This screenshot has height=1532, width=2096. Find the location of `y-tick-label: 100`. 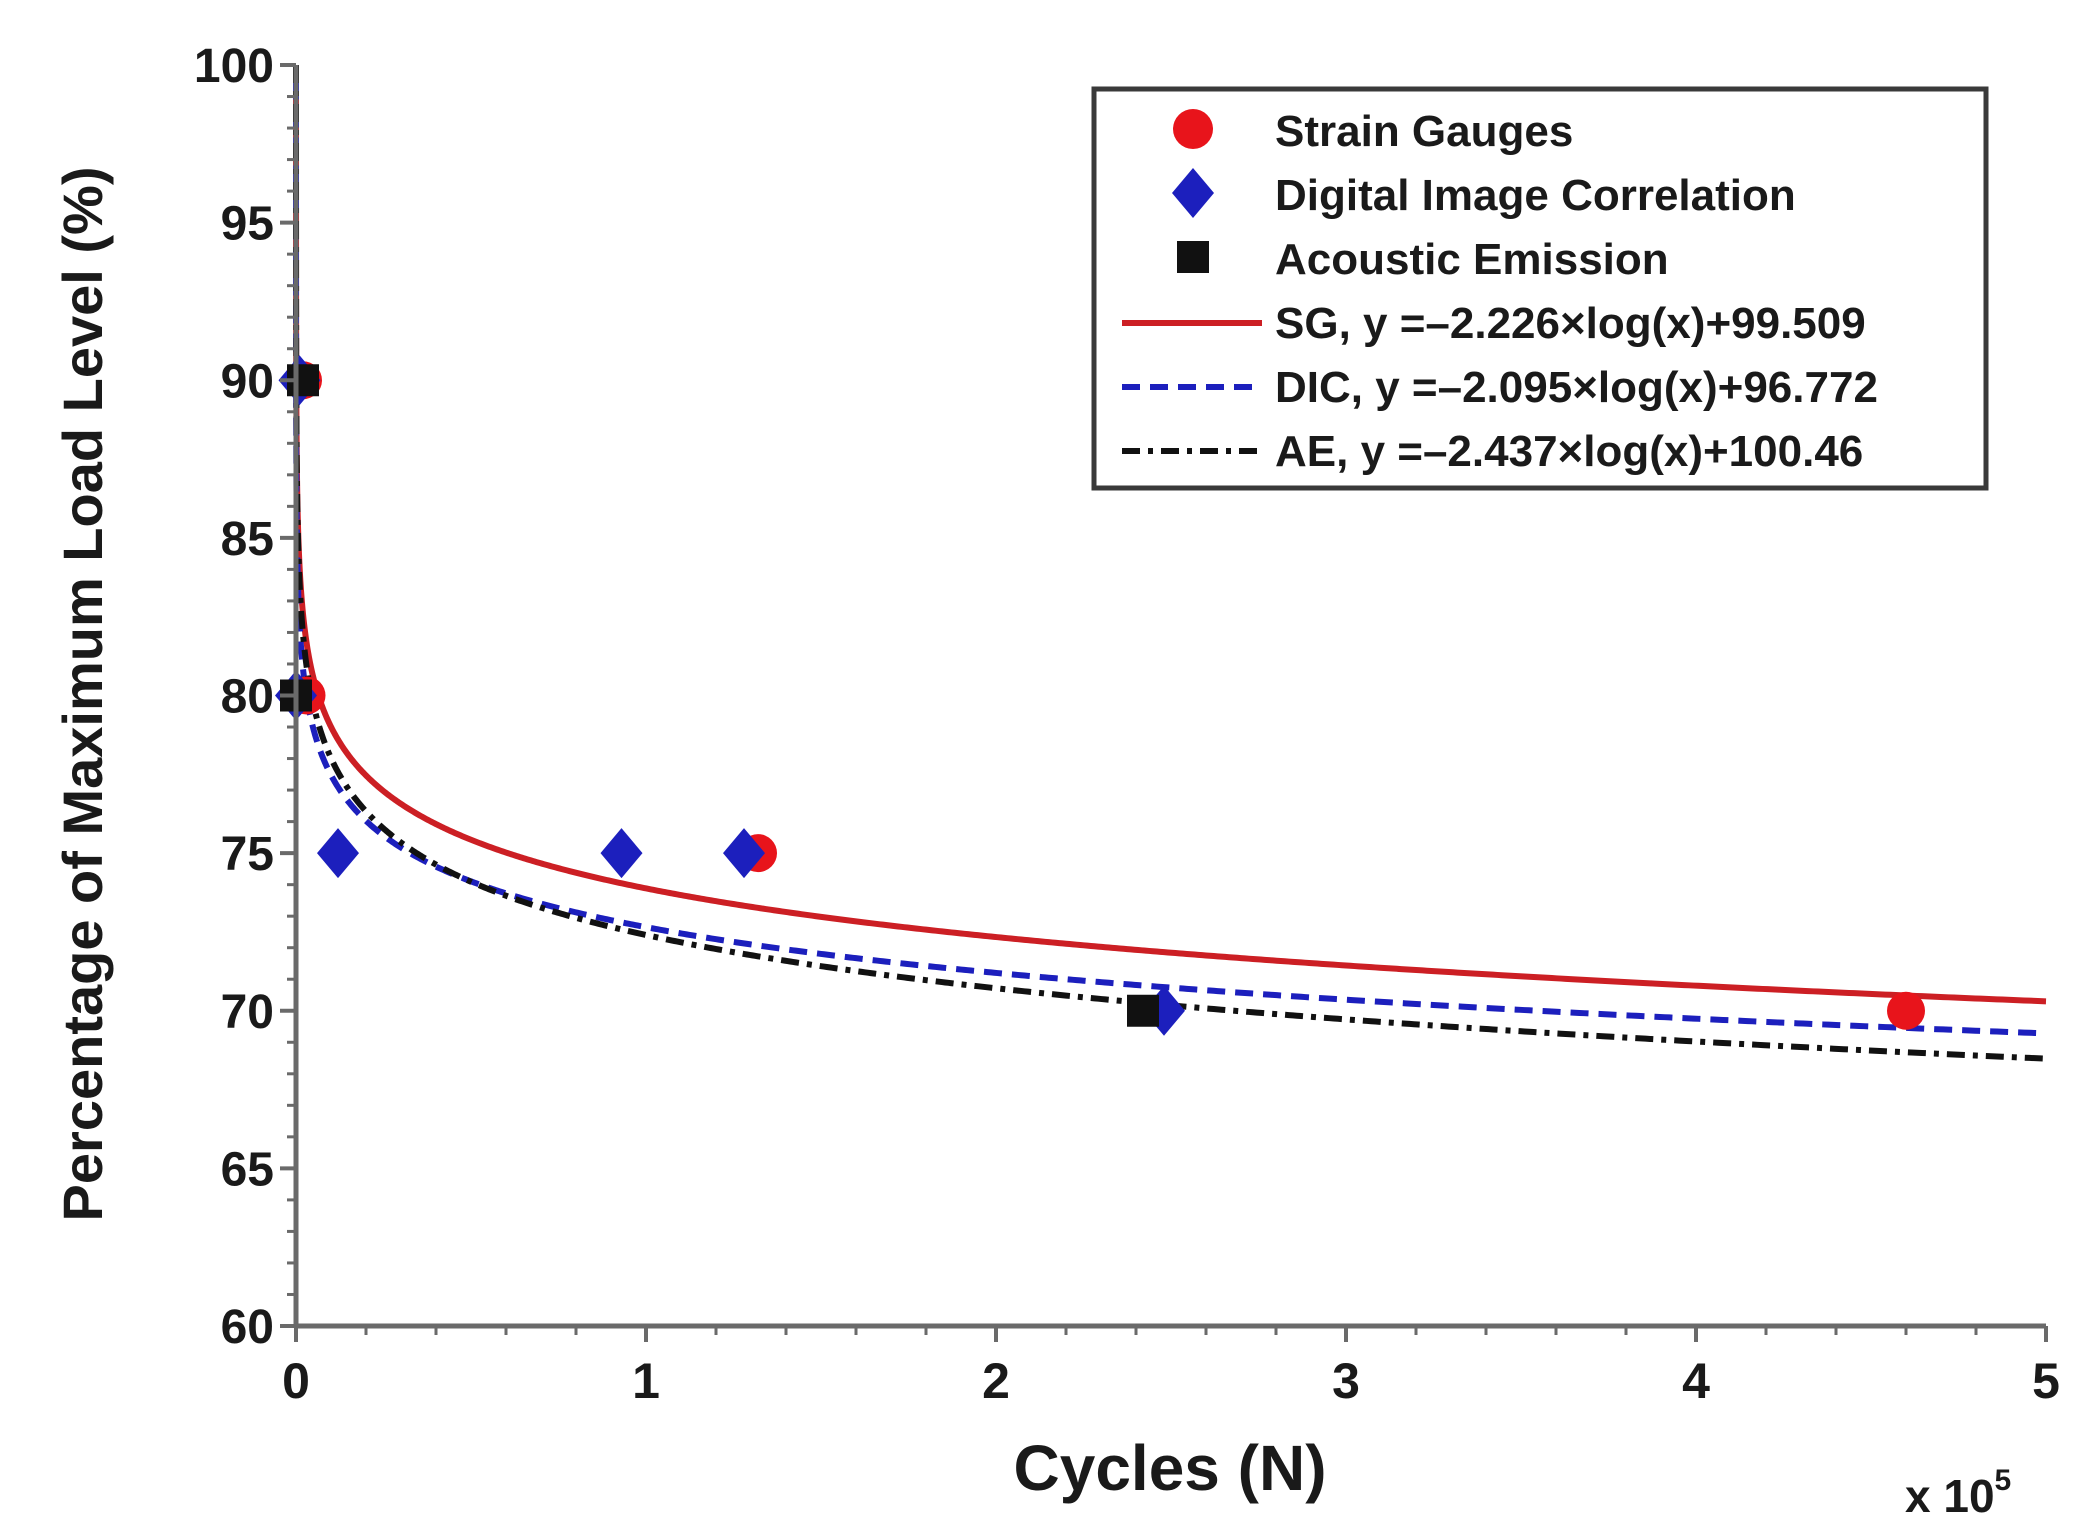

y-tick-label: 100 is located at coordinates (234, 66).